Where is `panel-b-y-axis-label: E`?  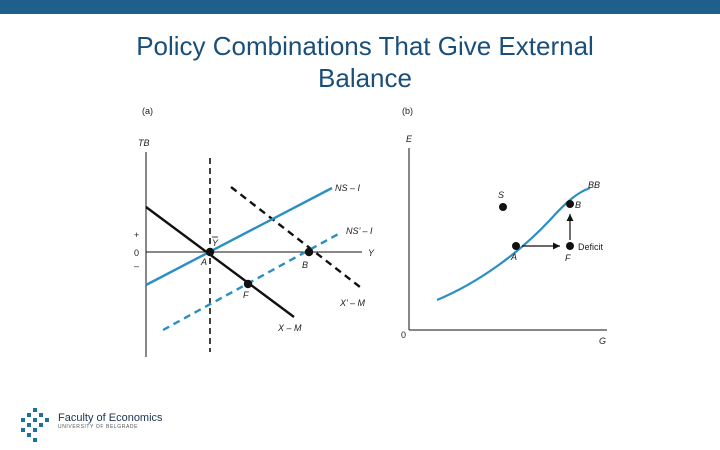 panel-b-y-axis-label: E is located at coordinates (409, 139).